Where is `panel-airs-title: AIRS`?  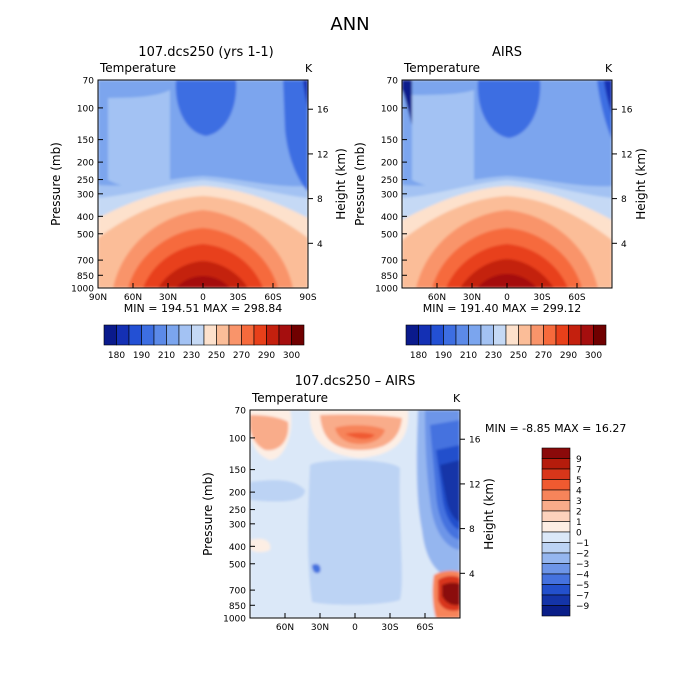
panel-airs-title: AIRS is located at coordinates (507, 52).